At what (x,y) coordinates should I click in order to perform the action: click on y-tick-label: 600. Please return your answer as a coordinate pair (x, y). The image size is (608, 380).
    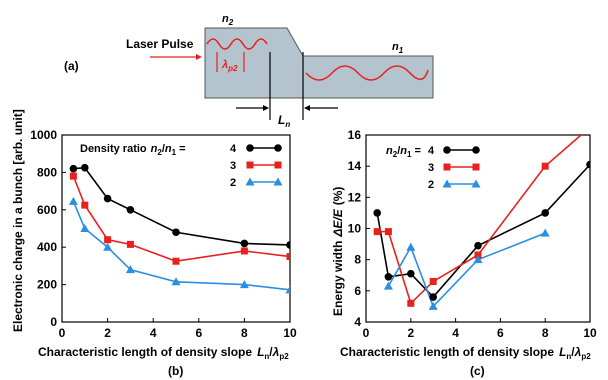
    Looking at the image, I should click on (47, 210).